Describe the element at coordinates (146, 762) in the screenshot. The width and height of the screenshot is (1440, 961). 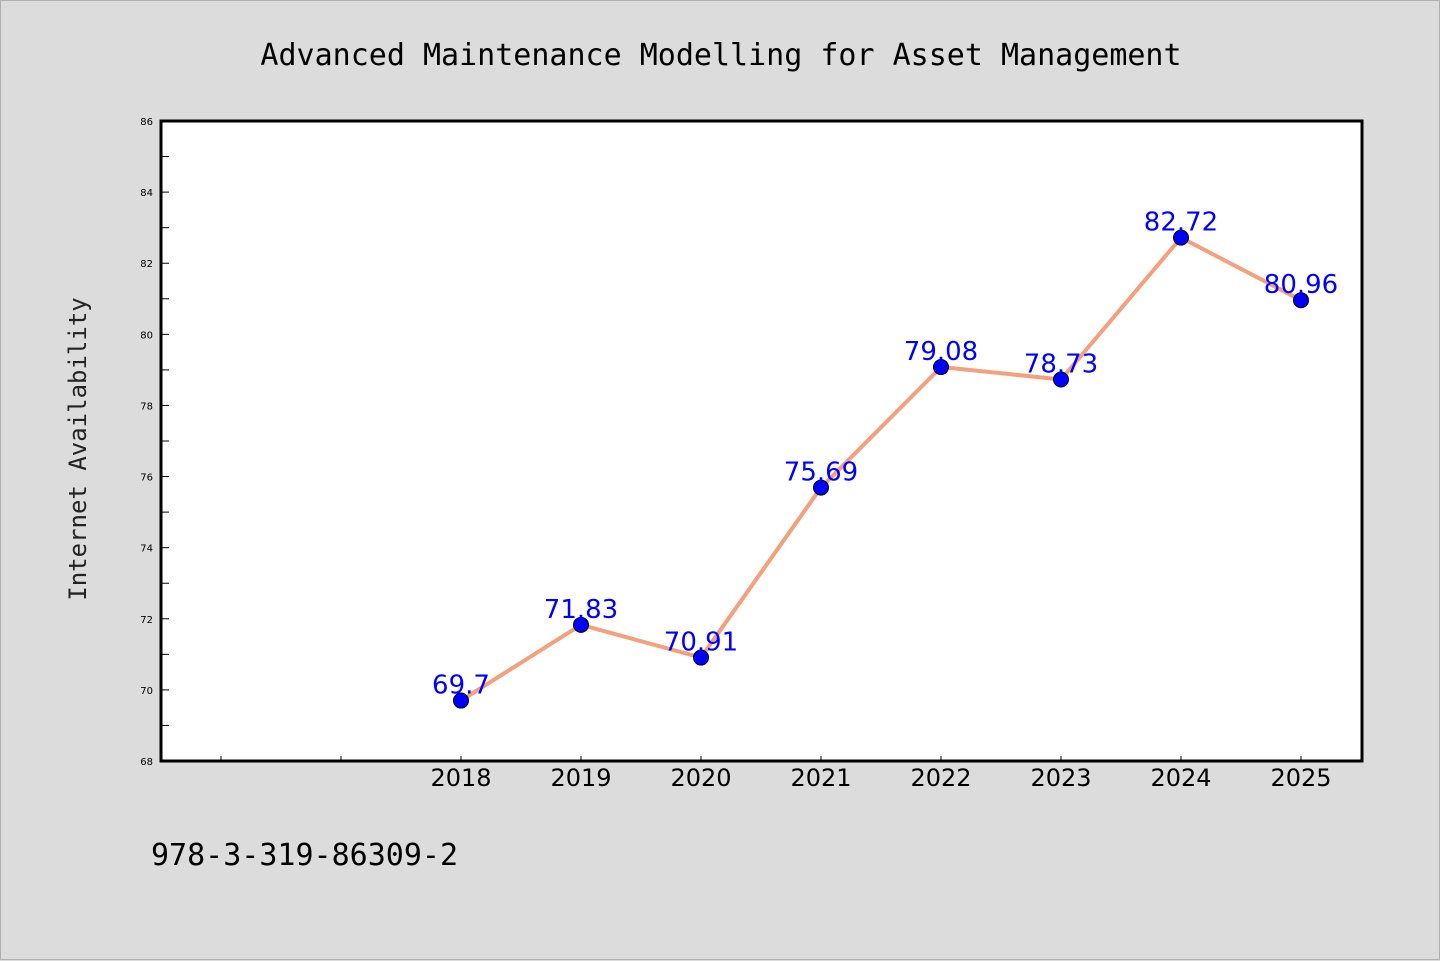
I see `y-tick-label: 68` at that location.